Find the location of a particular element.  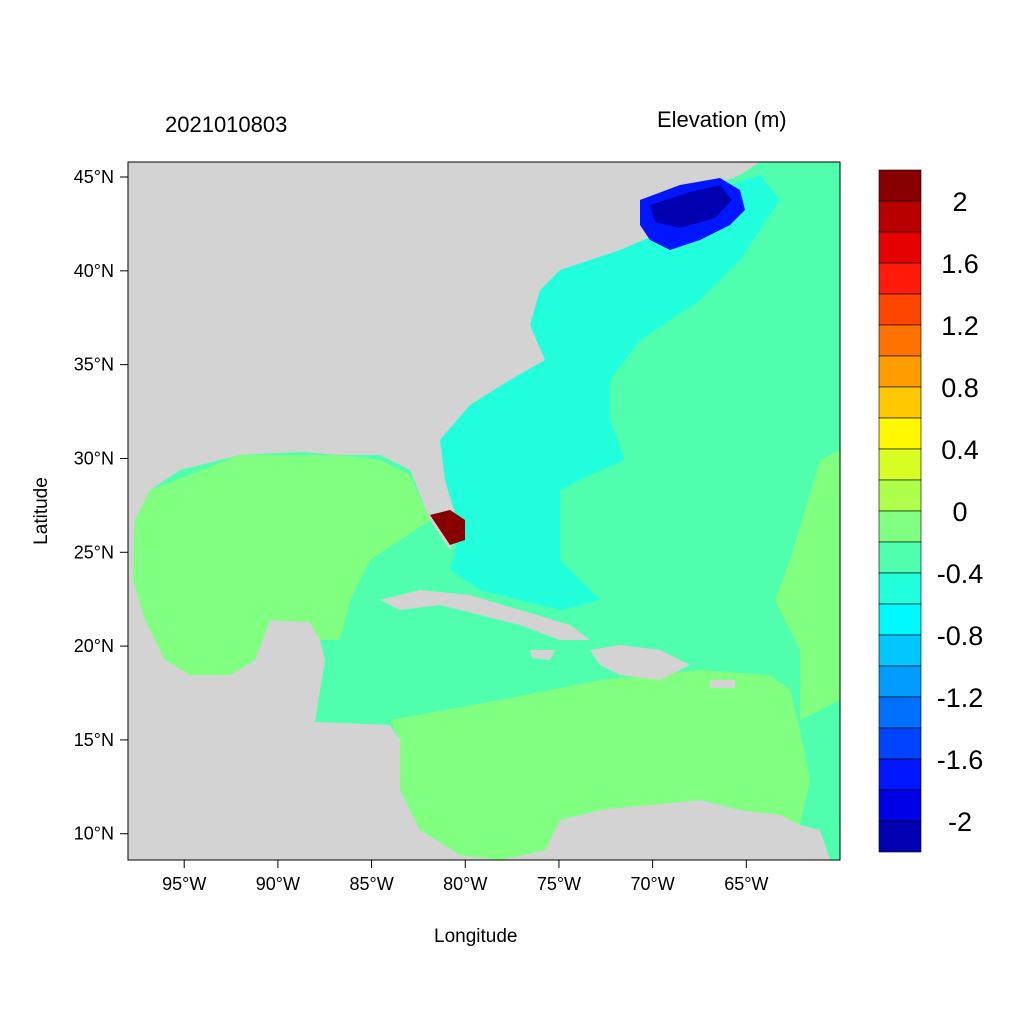

y-tick-label: 15°N is located at coordinates (94, 740).